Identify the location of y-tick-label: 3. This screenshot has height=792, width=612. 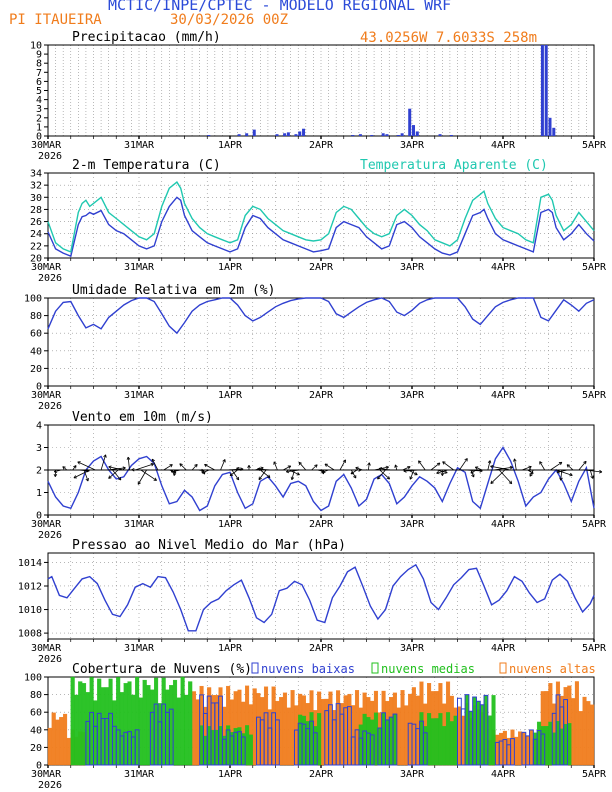
(39, 448).